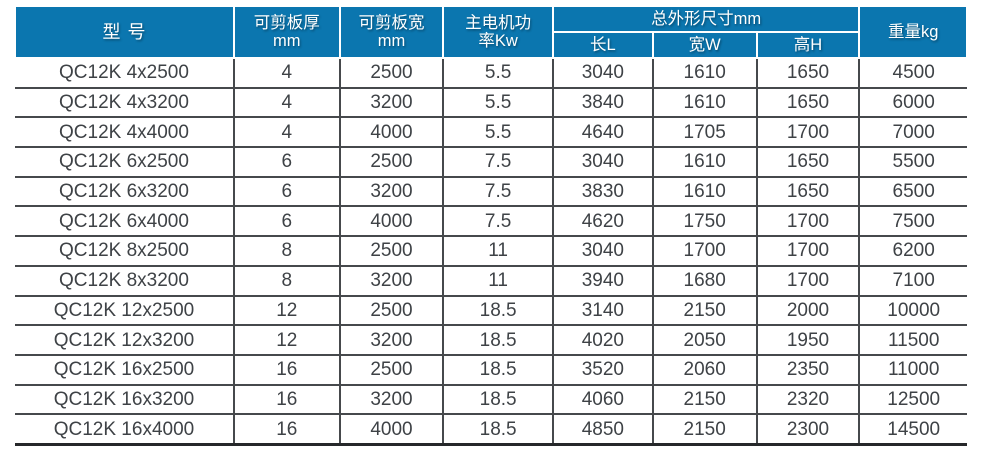 This screenshot has width=992, height=450. I want to click on value-cell: 2060, so click(704, 369).